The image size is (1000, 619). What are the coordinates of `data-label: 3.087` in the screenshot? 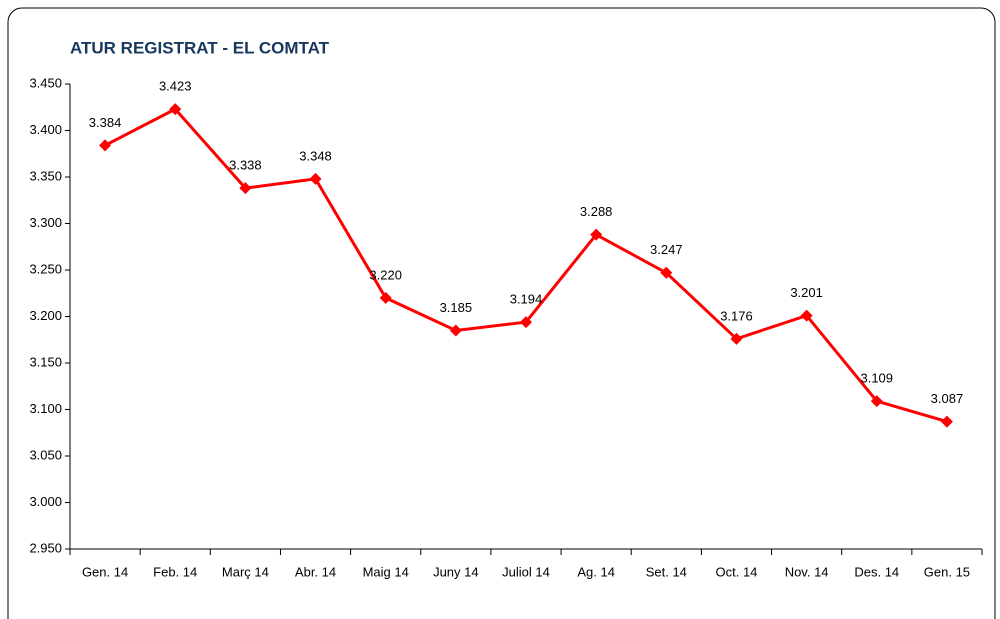 It's located at (947, 398).